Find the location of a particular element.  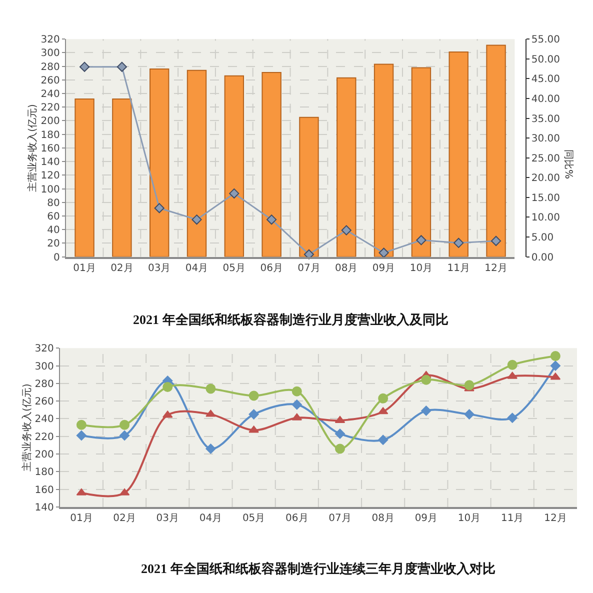

text: 2021 年全国纸和纸板容器制造行业月度营业收入及同比 is located at coordinates (290, 319).